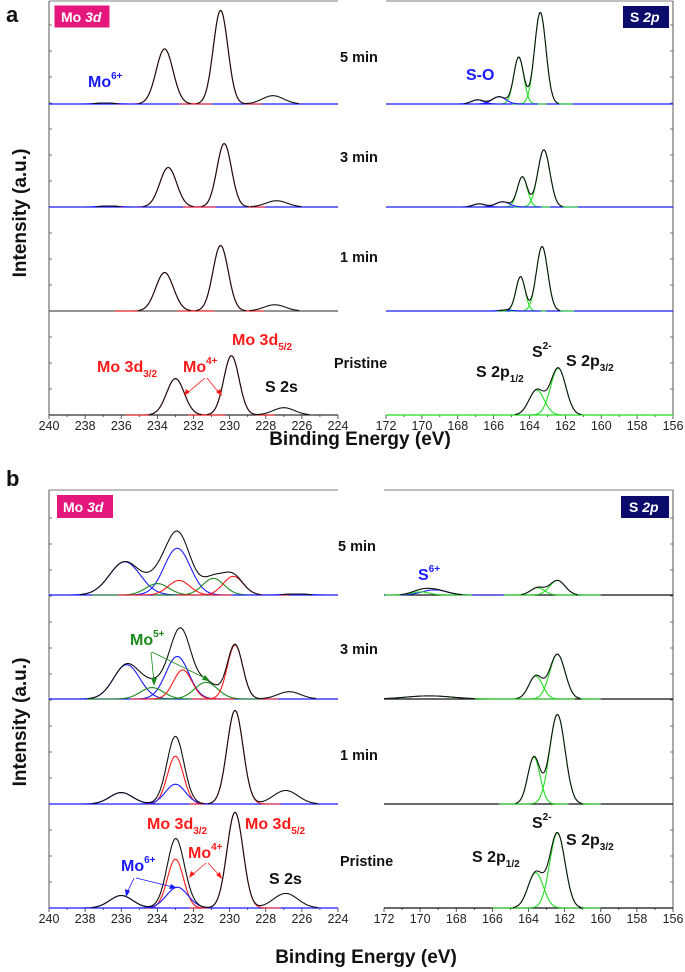 The image size is (685, 972). Describe the element at coordinates (357, 547) in the screenshot. I see `stack-label-b-5min: 5 min` at that location.